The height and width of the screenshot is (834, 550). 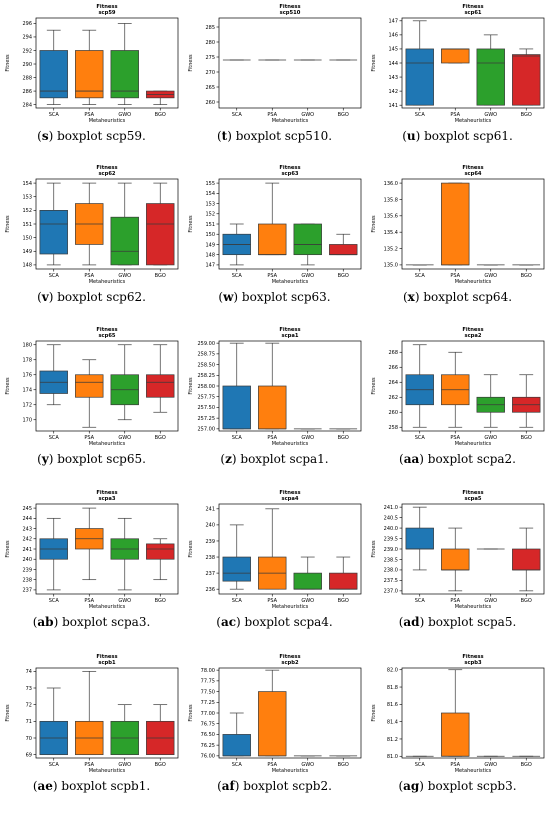 What do you see at coordinates (210, 510) in the screenshot?
I see `y-tick-label: 241` at bounding box center [210, 510].